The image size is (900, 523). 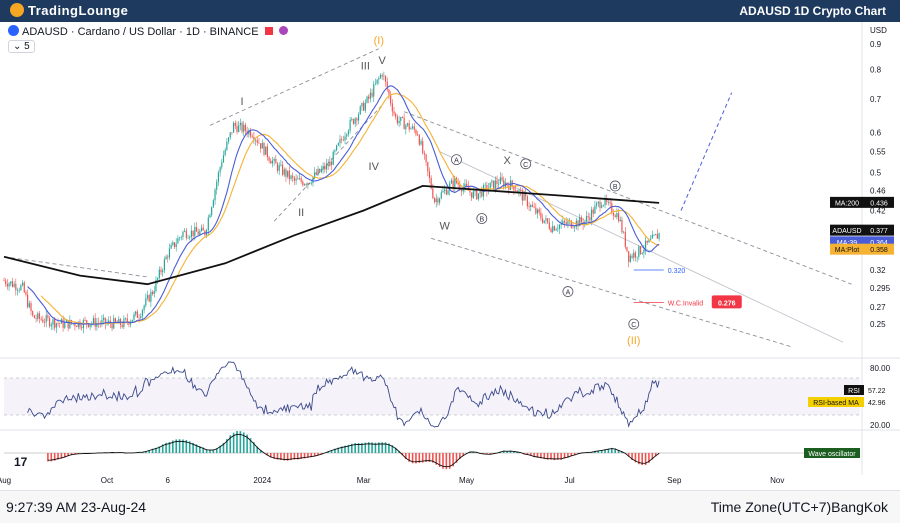 I want to click on wave-label: II, so click(x=301, y=213).